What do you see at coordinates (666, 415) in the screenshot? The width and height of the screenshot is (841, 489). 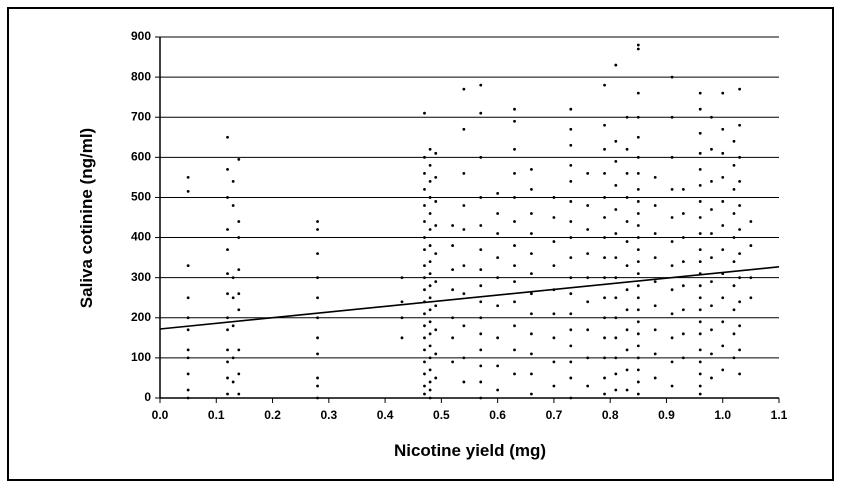 I see `x-tick-label: 0.9` at bounding box center [666, 415].